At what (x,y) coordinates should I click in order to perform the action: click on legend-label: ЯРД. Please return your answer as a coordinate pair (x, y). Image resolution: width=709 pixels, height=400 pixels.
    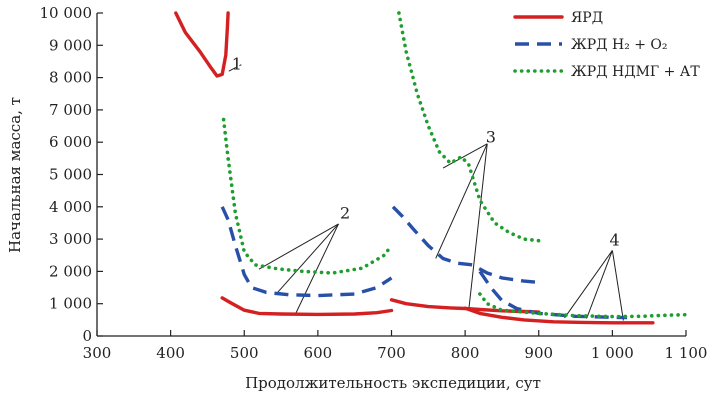
    Looking at the image, I should click on (587, 18).